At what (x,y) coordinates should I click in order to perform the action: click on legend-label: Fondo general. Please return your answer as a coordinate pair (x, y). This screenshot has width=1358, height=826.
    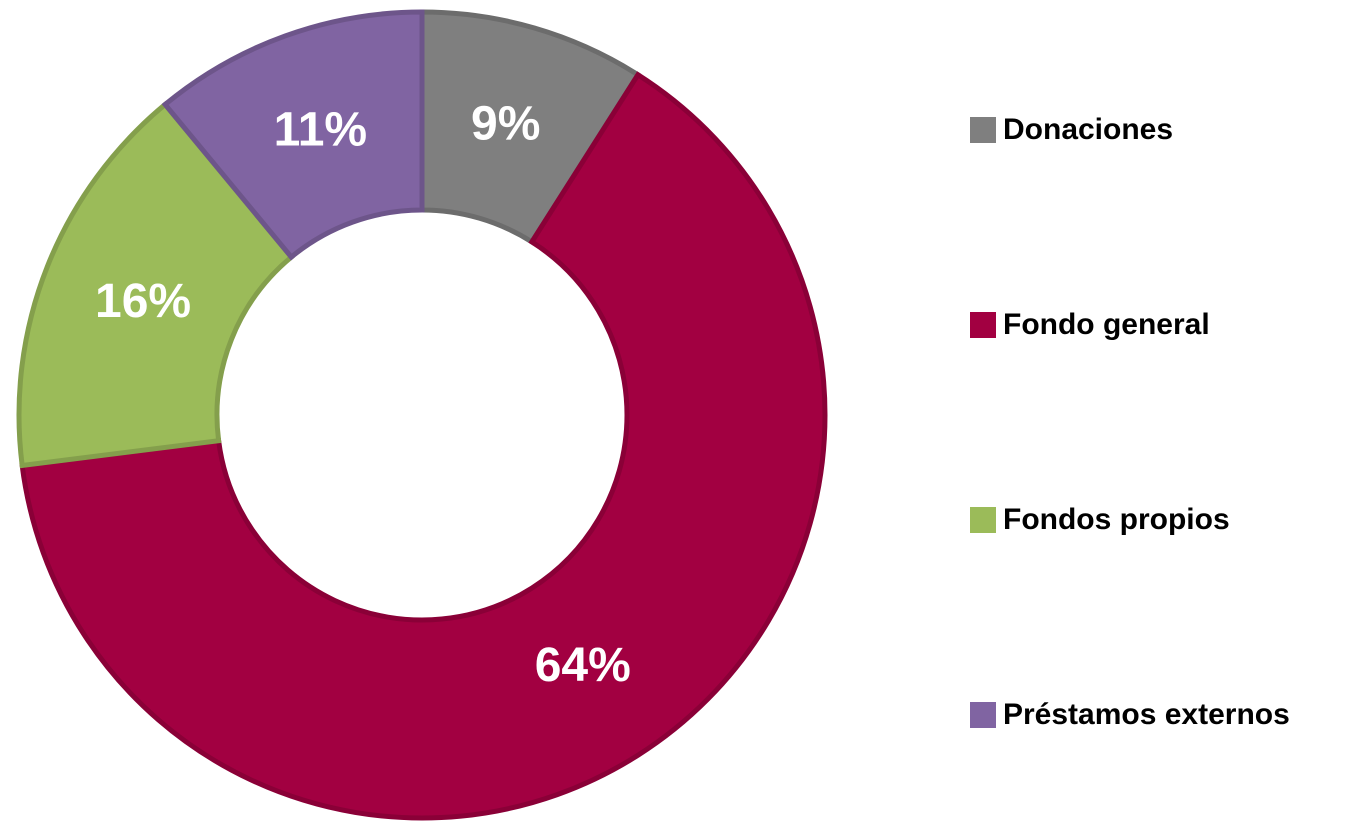
    Looking at the image, I should click on (1106, 324).